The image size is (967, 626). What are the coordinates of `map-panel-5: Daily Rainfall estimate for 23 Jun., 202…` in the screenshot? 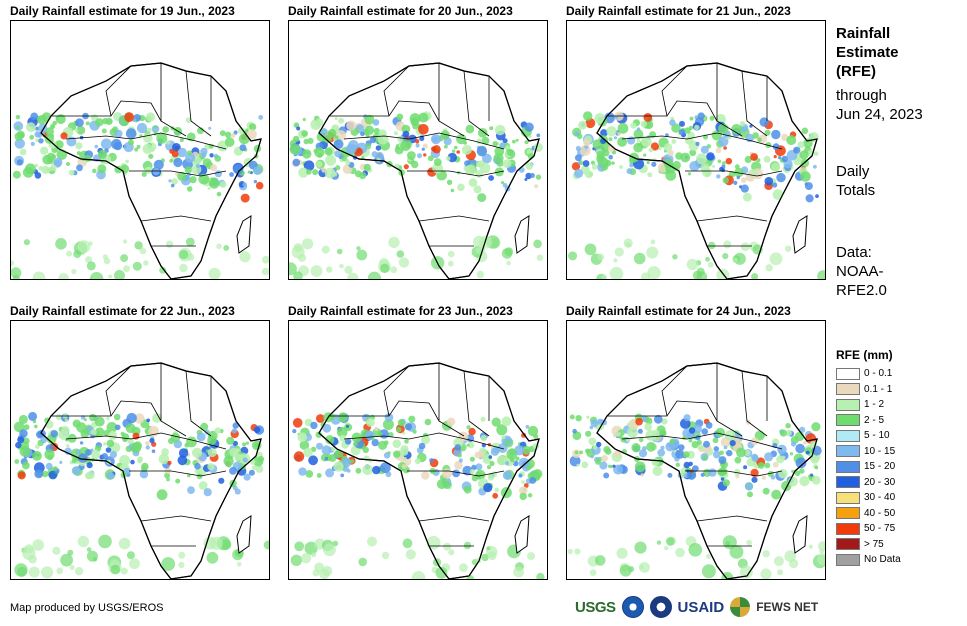 It's located at (418, 441).